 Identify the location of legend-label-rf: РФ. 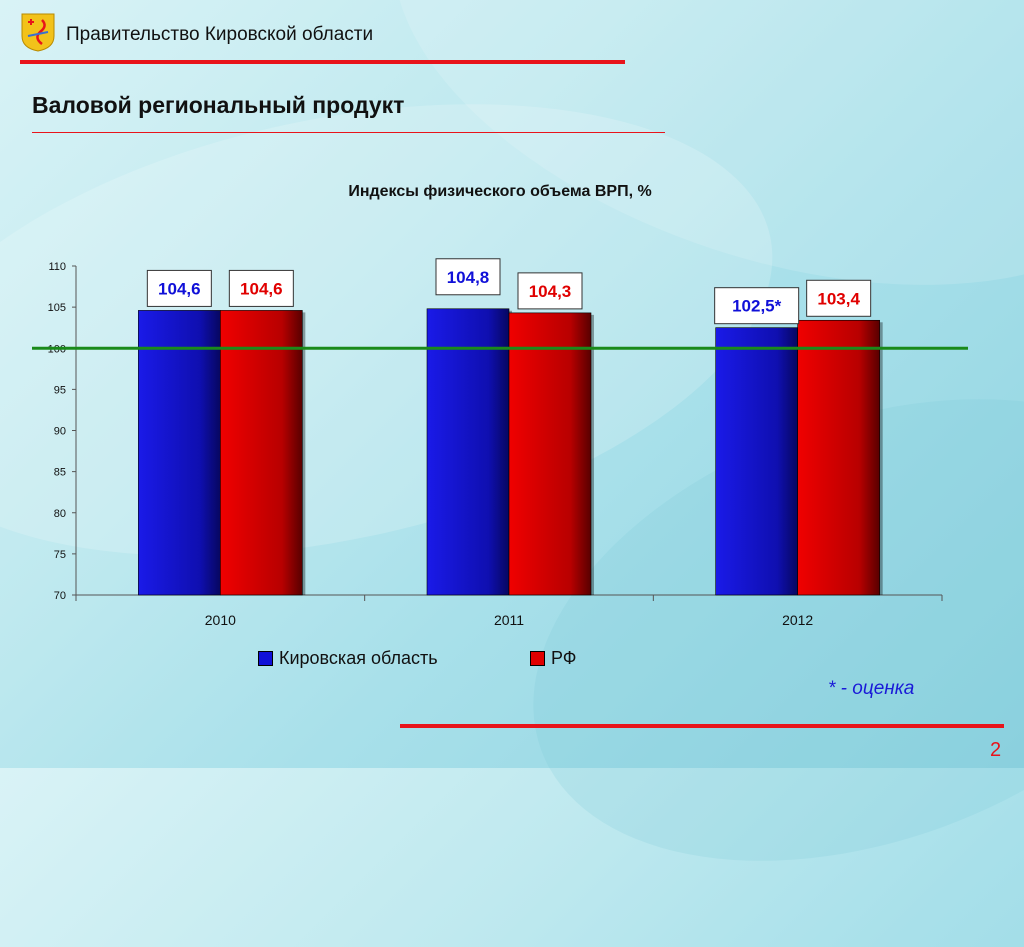
(564, 658).